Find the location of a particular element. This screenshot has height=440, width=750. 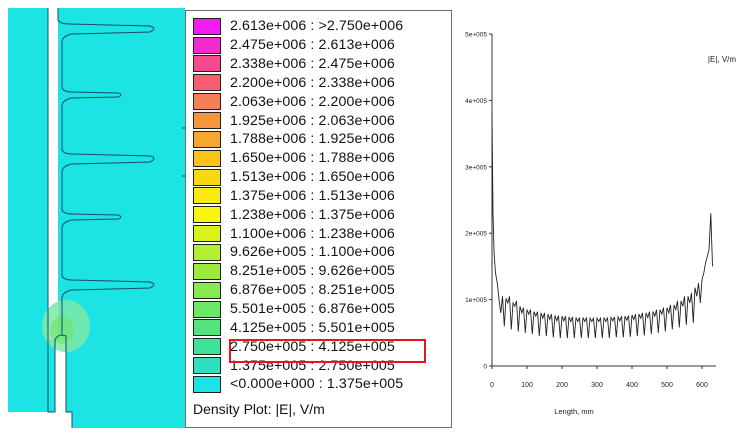

legend-row: 5.501e+005 : 6.876e+005 is located at coordinates (294, 309).